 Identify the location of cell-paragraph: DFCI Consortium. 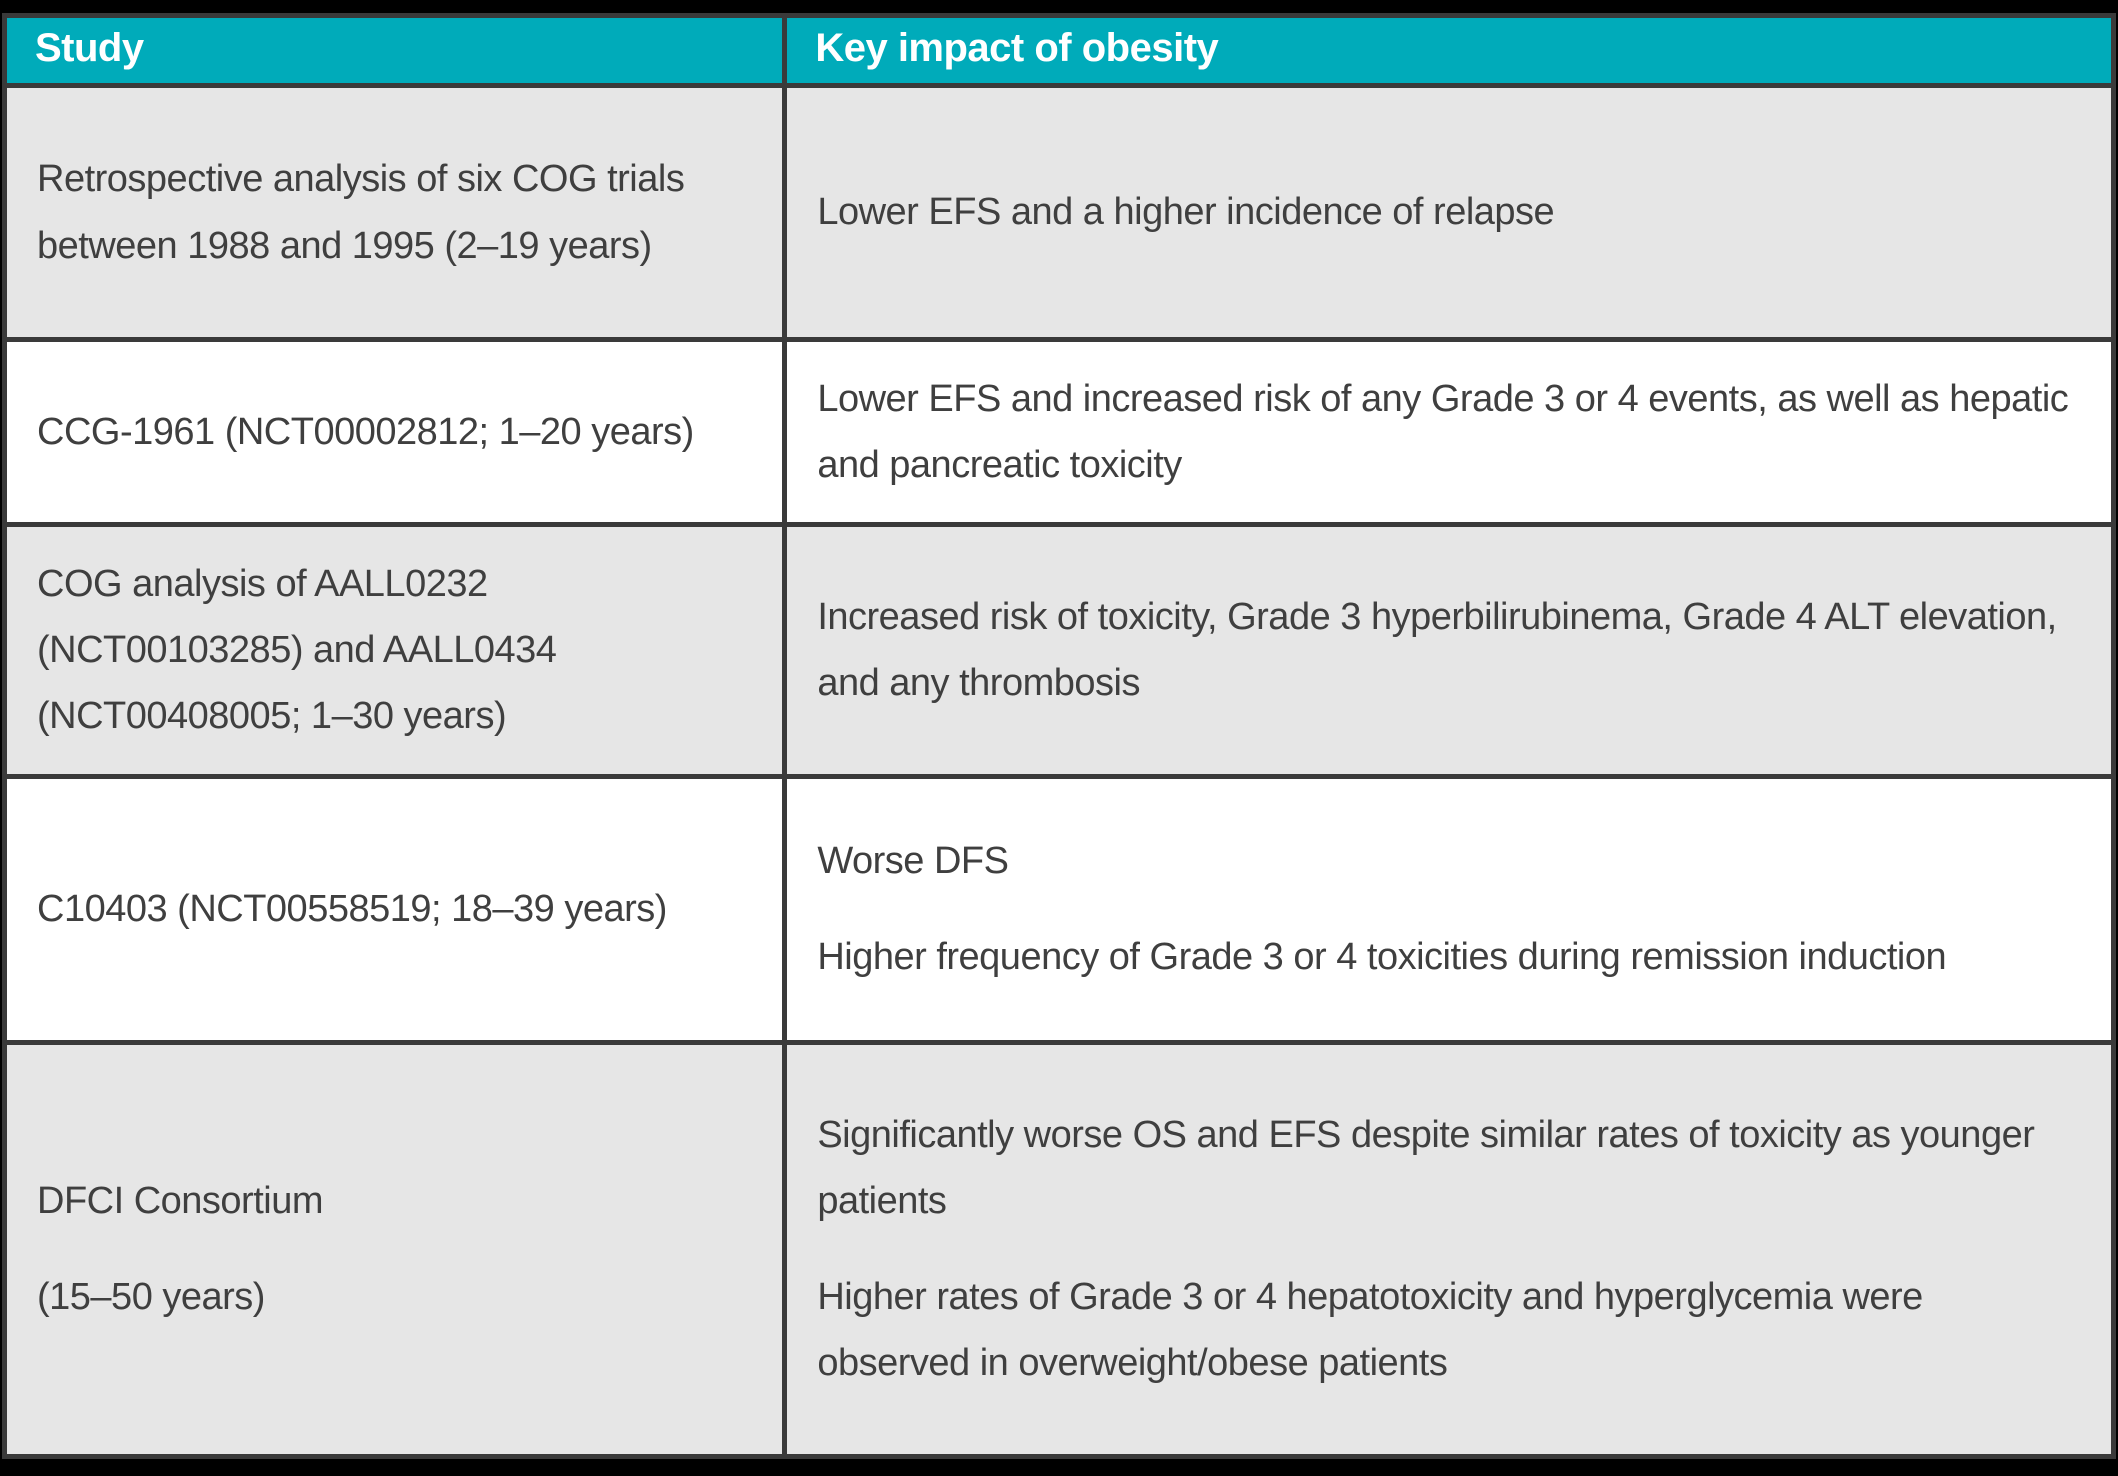
(180, 1200).